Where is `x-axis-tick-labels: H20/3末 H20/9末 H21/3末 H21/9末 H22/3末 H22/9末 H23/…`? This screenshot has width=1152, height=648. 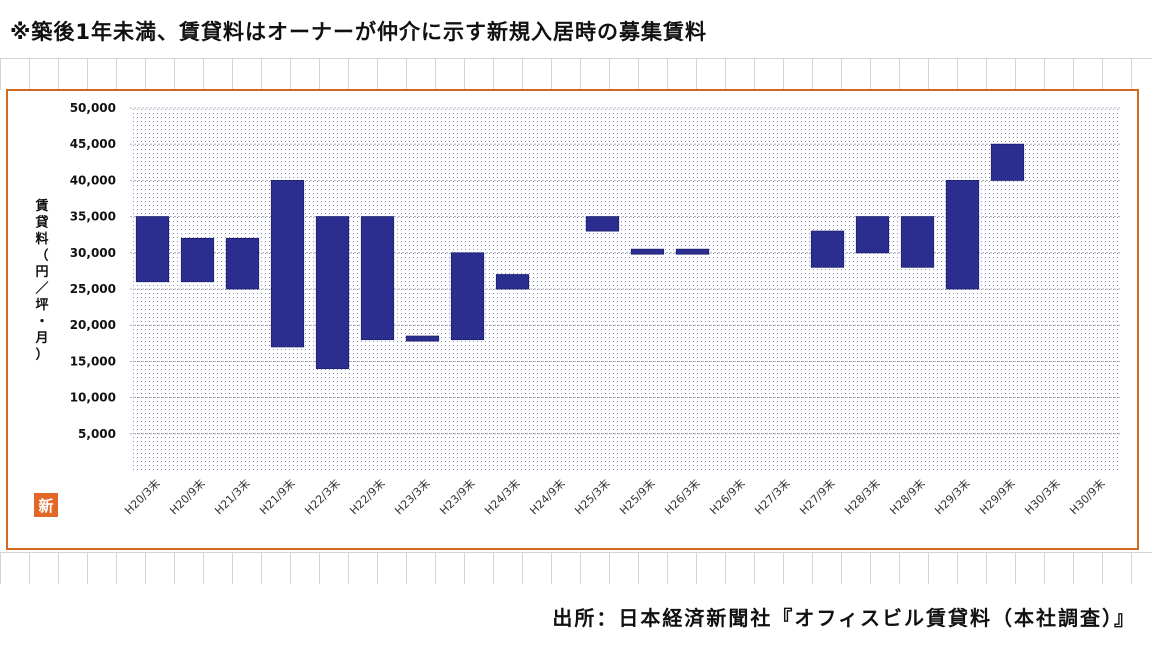
x-axis-tick-labels: H20/3末 H20/9末 H21/3末 H21/9末 H22/3末 H22/9末 H23/… is located at coordinates (615, 496).